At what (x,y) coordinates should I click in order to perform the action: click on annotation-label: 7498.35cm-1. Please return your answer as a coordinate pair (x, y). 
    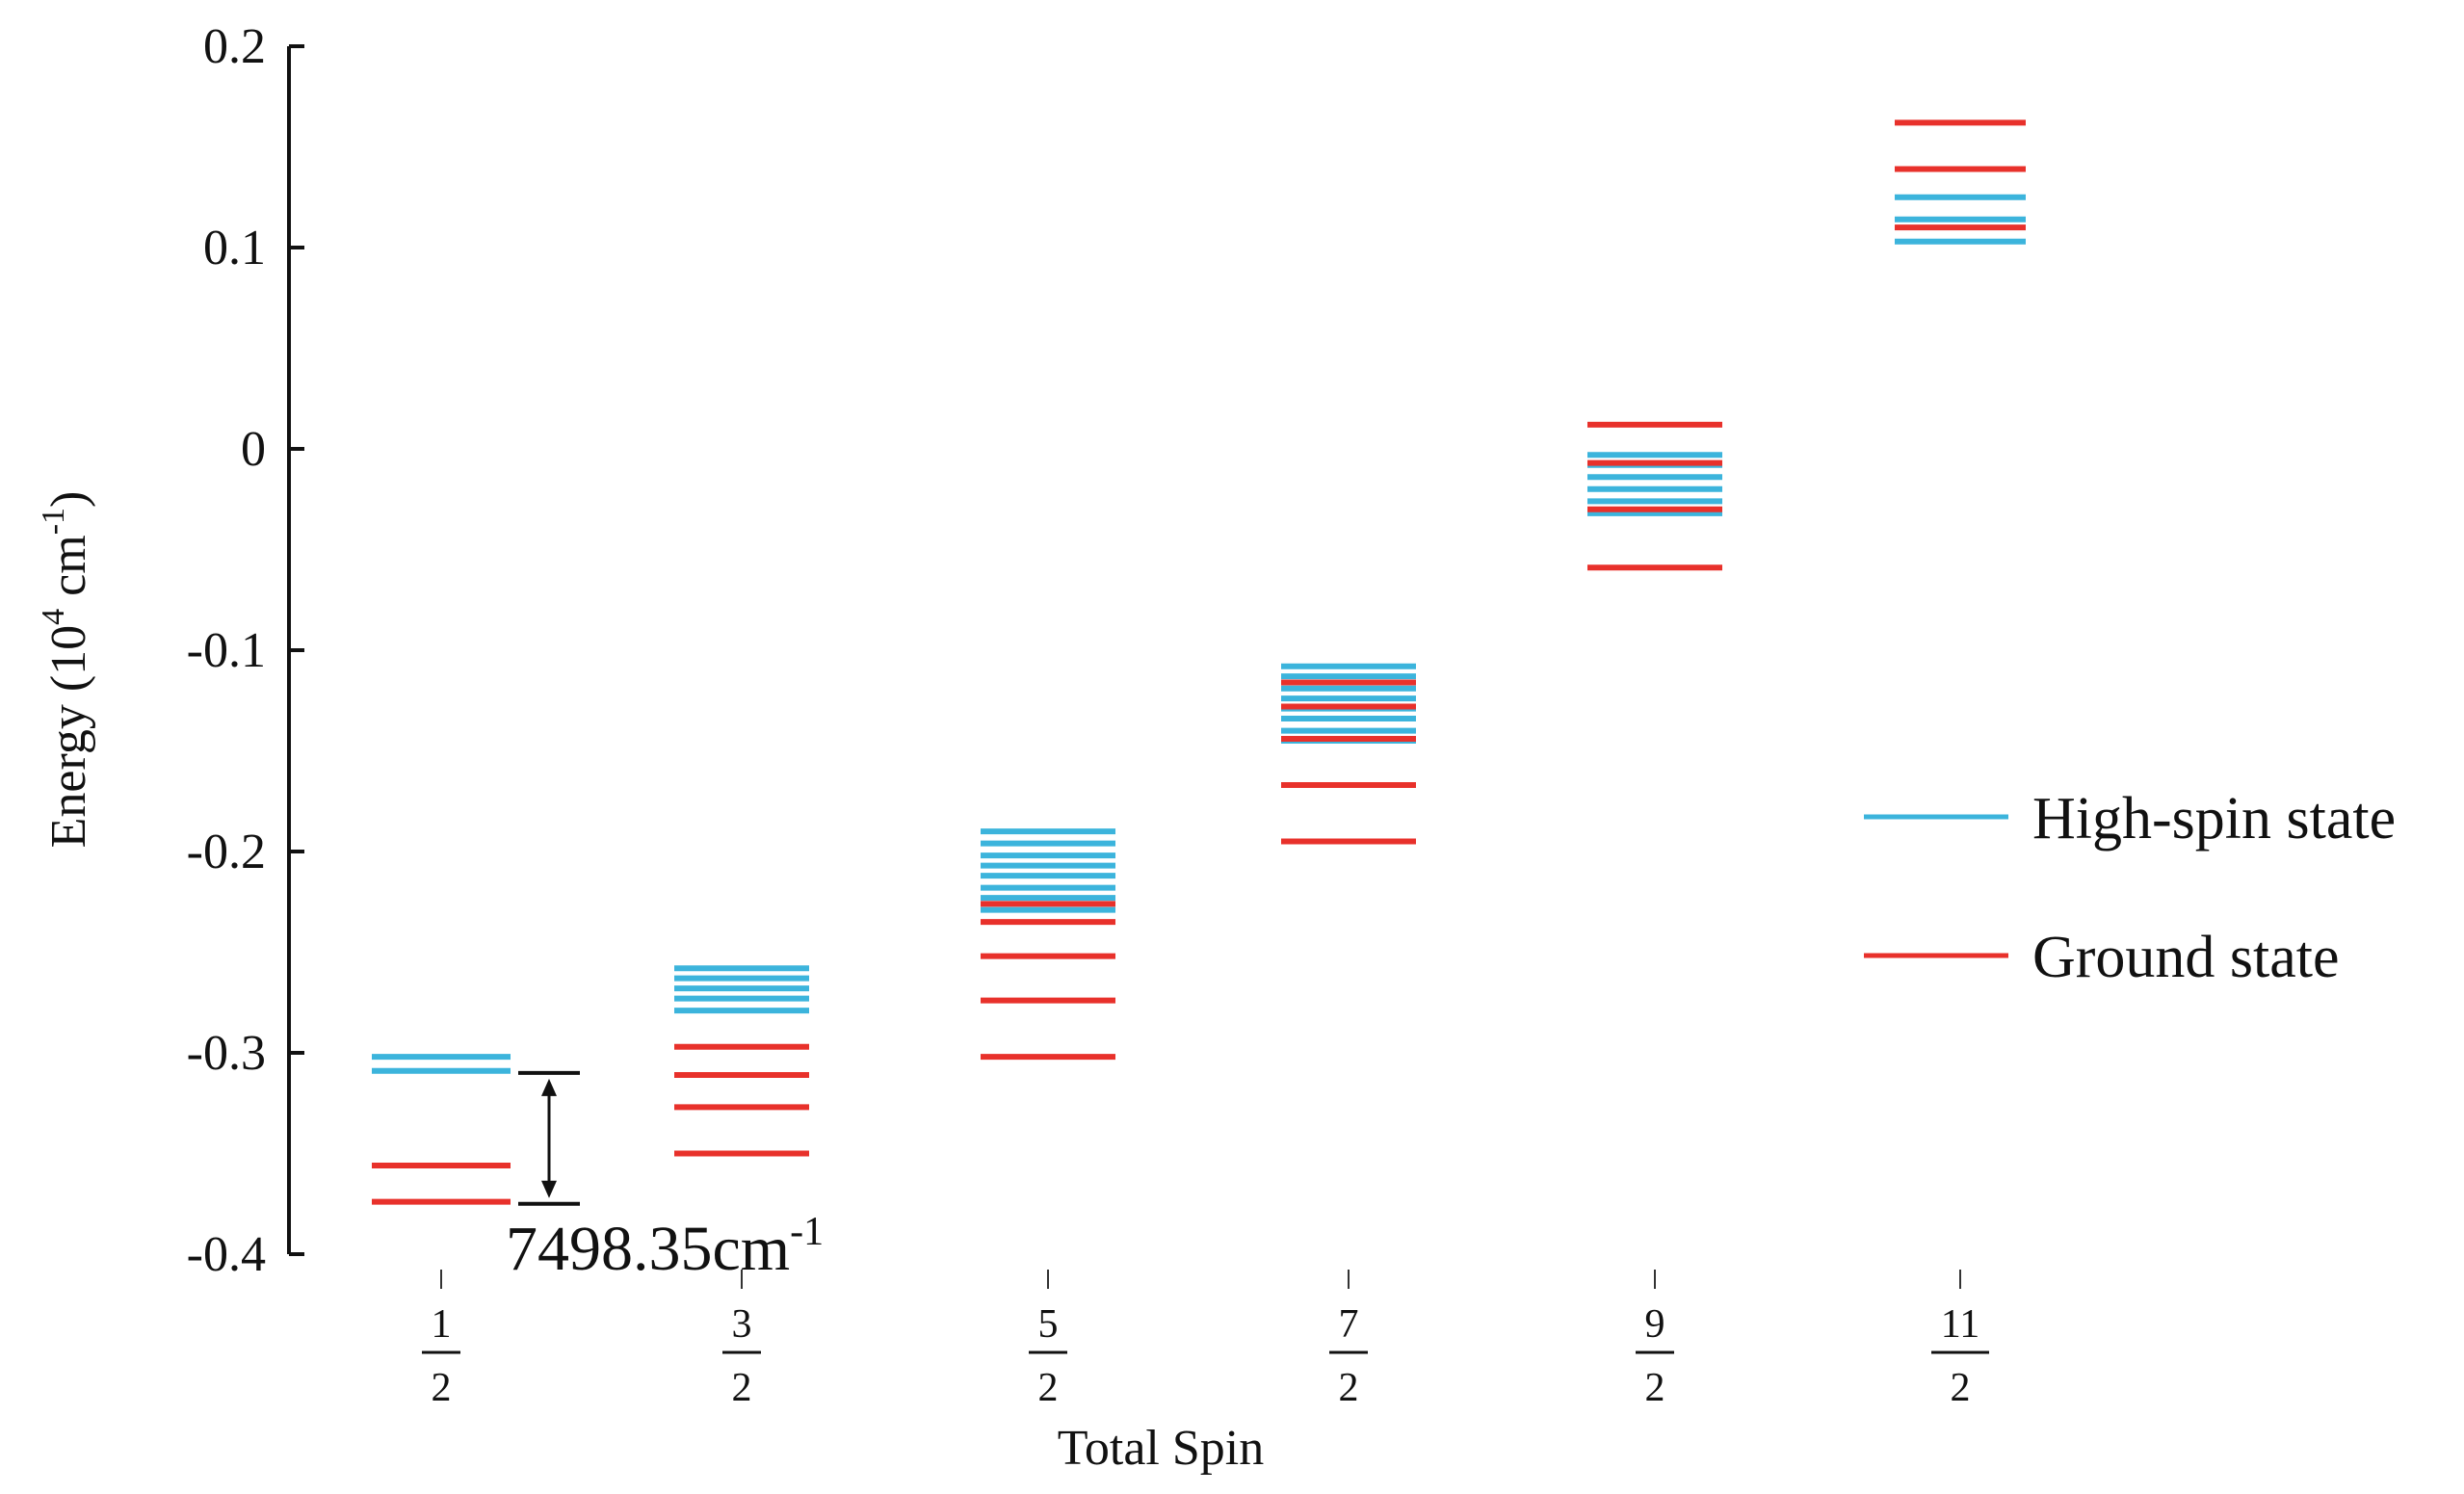
    Looking at the image, I should click on (665, 1247).